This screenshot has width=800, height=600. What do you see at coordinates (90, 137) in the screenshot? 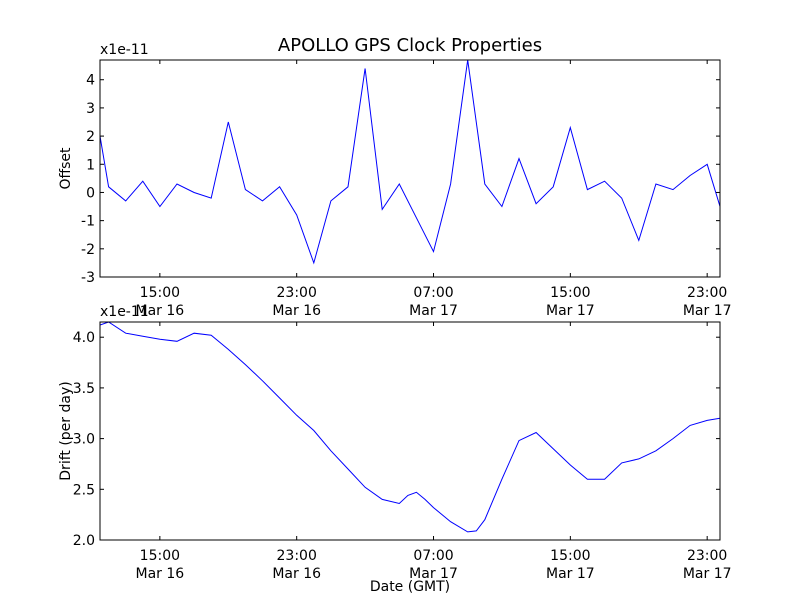
I see `y-tick-label: 2` at bounding box center [90, 137].